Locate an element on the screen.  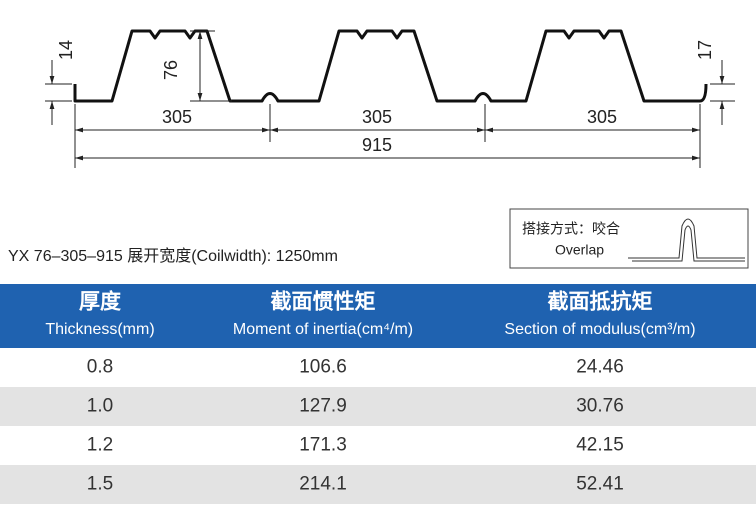
header-en: Thickness(mm) is located at coordinates (99, 329).